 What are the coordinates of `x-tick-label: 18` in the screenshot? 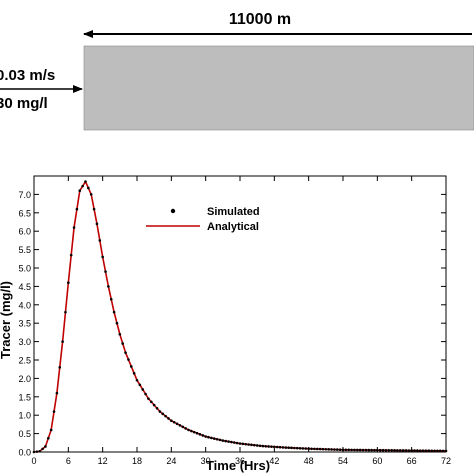 It's located at (137, 461).